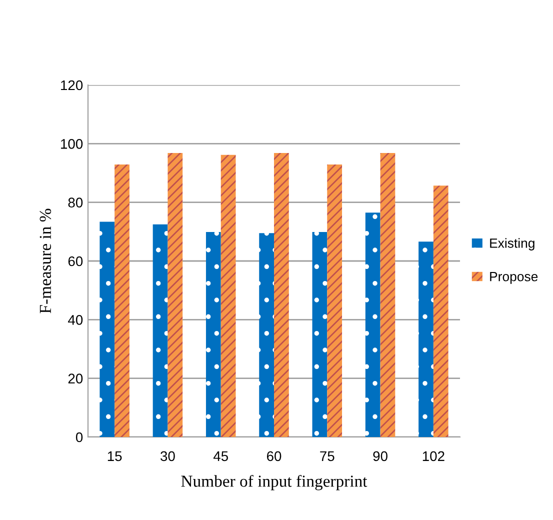 This screenshot has width=553, height=520. I want to click on x-tick-label: 45, so click(220, 456).